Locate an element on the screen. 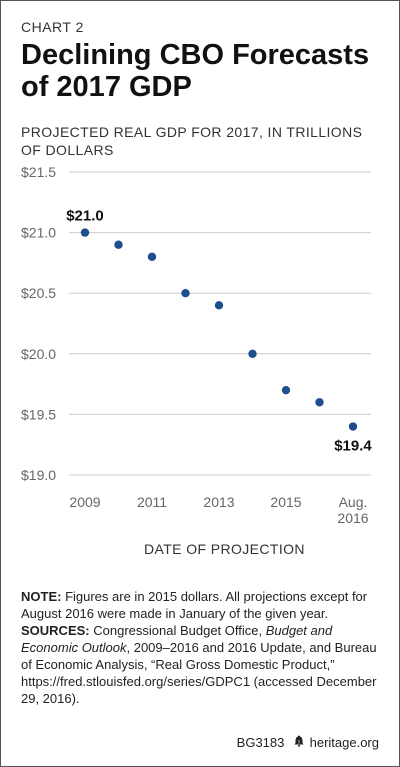  sources-title: Budget and Economic Outlook is located at coordinates (177, 639).